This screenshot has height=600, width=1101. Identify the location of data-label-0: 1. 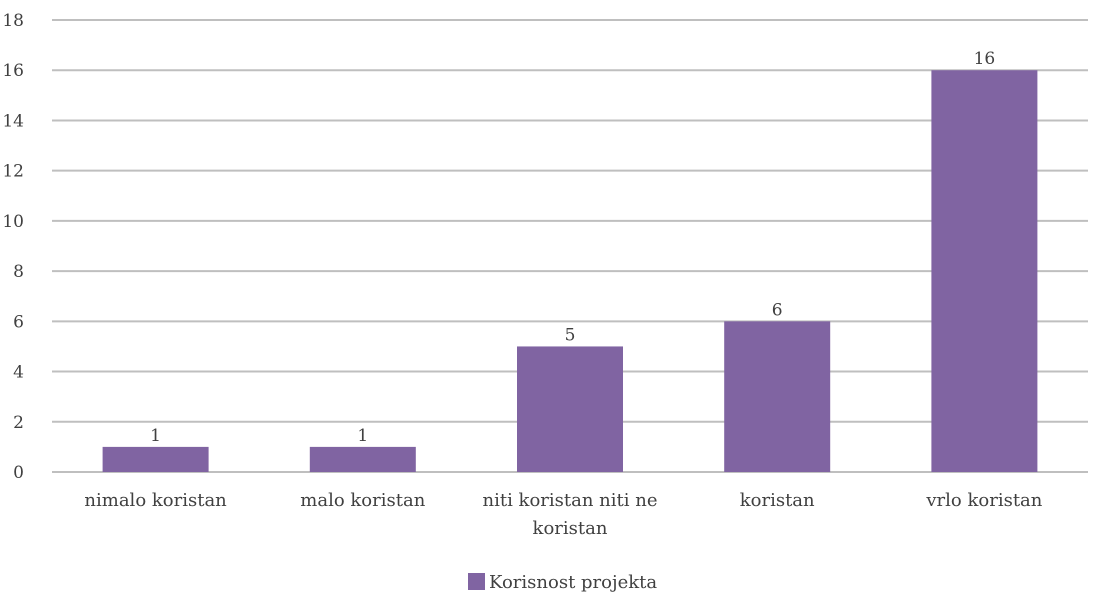
(155, 436).